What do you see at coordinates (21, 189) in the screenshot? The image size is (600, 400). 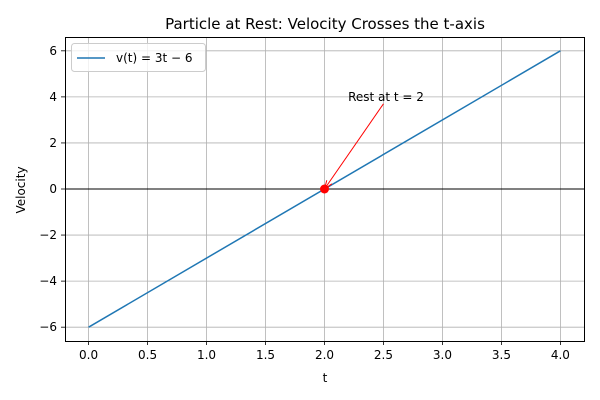 I see `y-axis-label: Velocity` at bounding box center [21, 189].